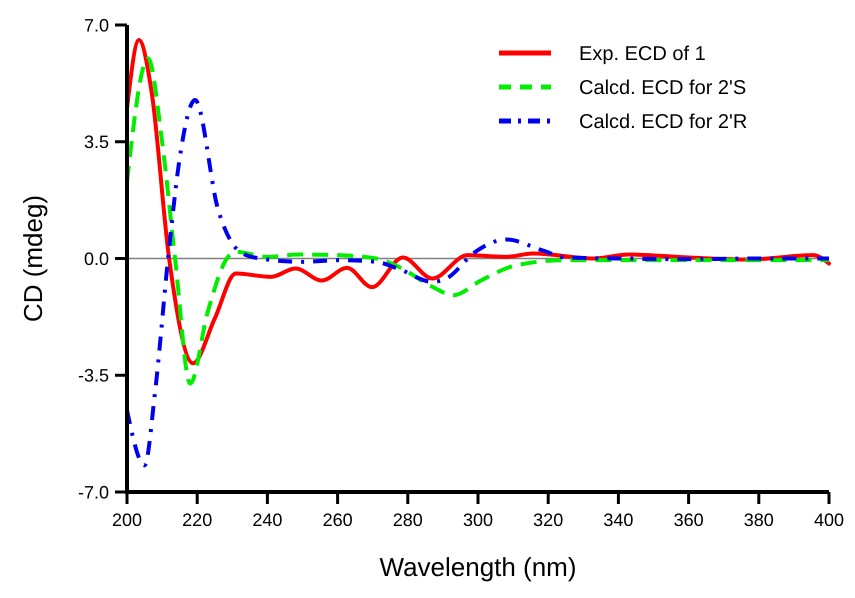 The width and height of the screenshot is (855, 598). What do you see at coordinates (829, 520) in the screenshot?
I see `x-tick-label: 400` at bounding box center [829, 520].